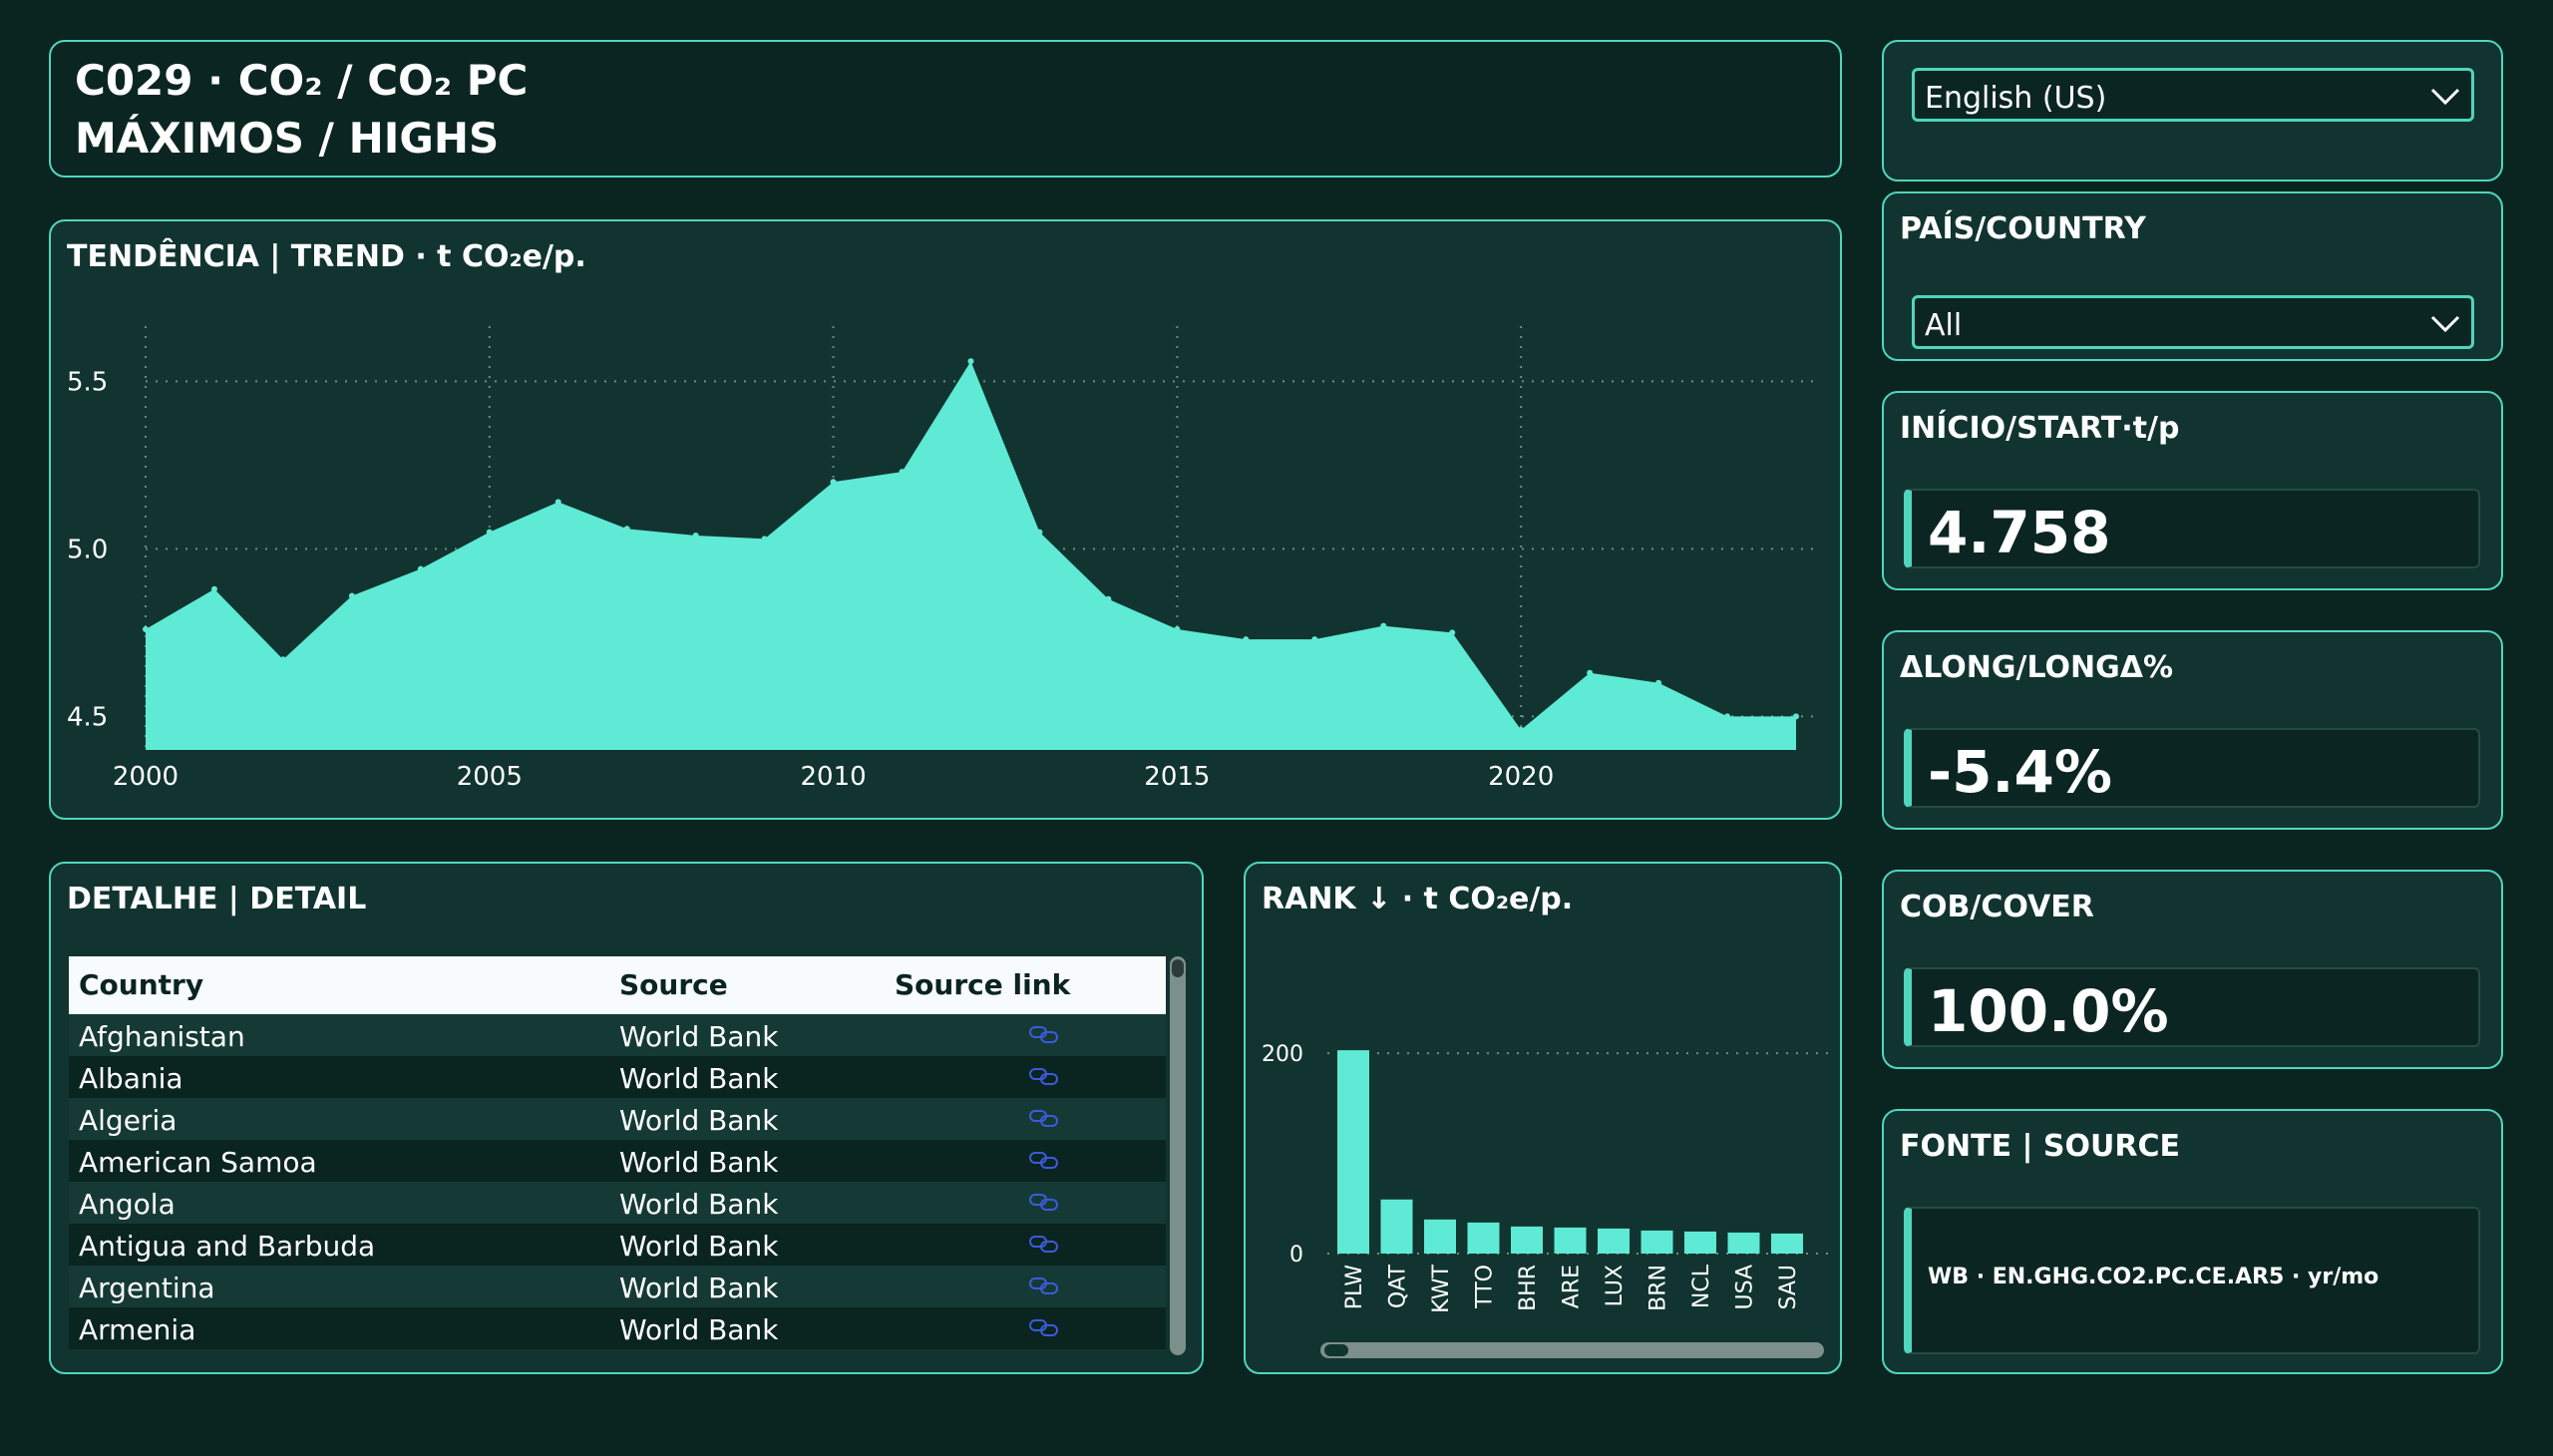 Image resolution: width=2553 pixels, height=1456 pixels. I want to click on table-row: Algeria World Bank, so click(618, 1119).